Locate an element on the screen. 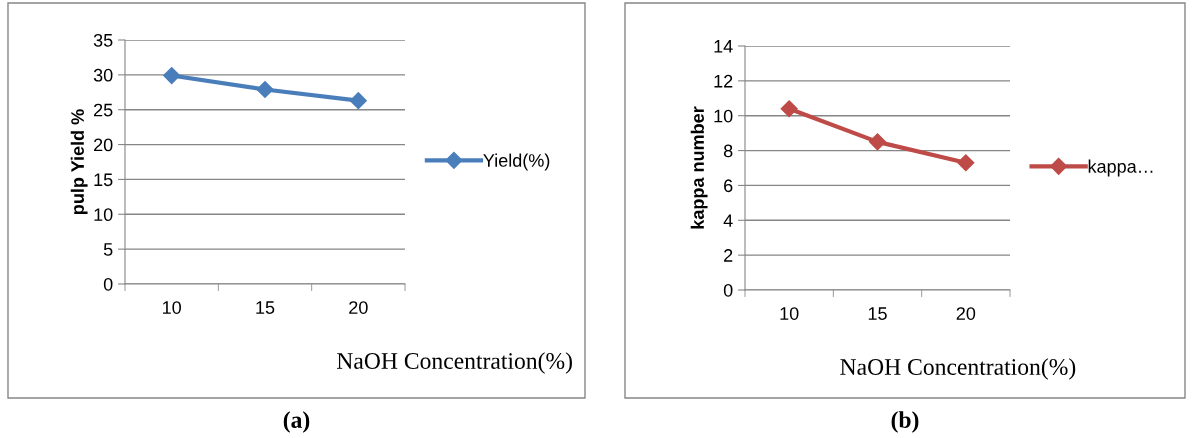  y-tick-label: 2 is located at coordinates (728, 255).